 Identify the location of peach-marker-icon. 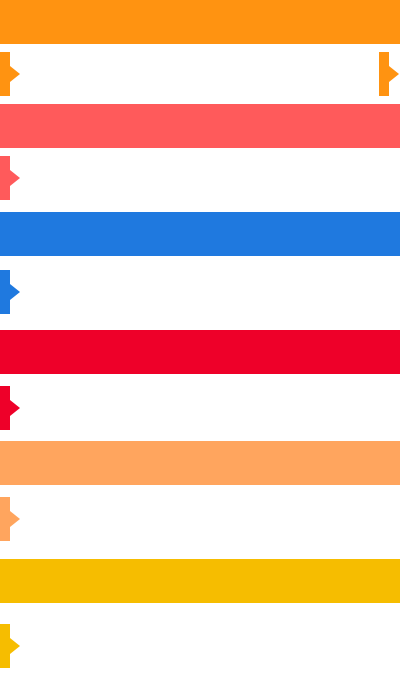
(10, 519).